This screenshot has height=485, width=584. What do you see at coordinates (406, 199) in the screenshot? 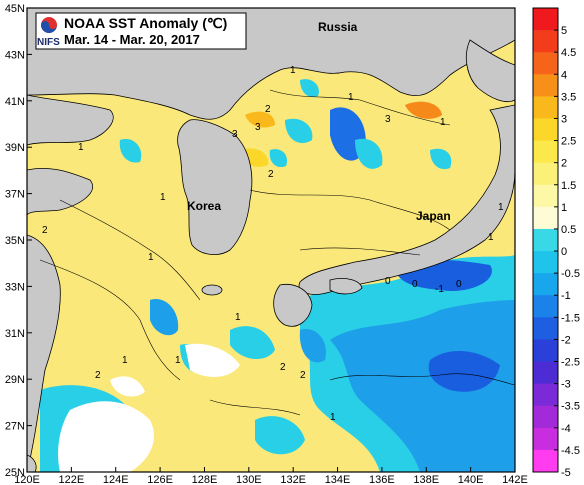
I see `land-japan-honshu` at bounding box center [406, 199].